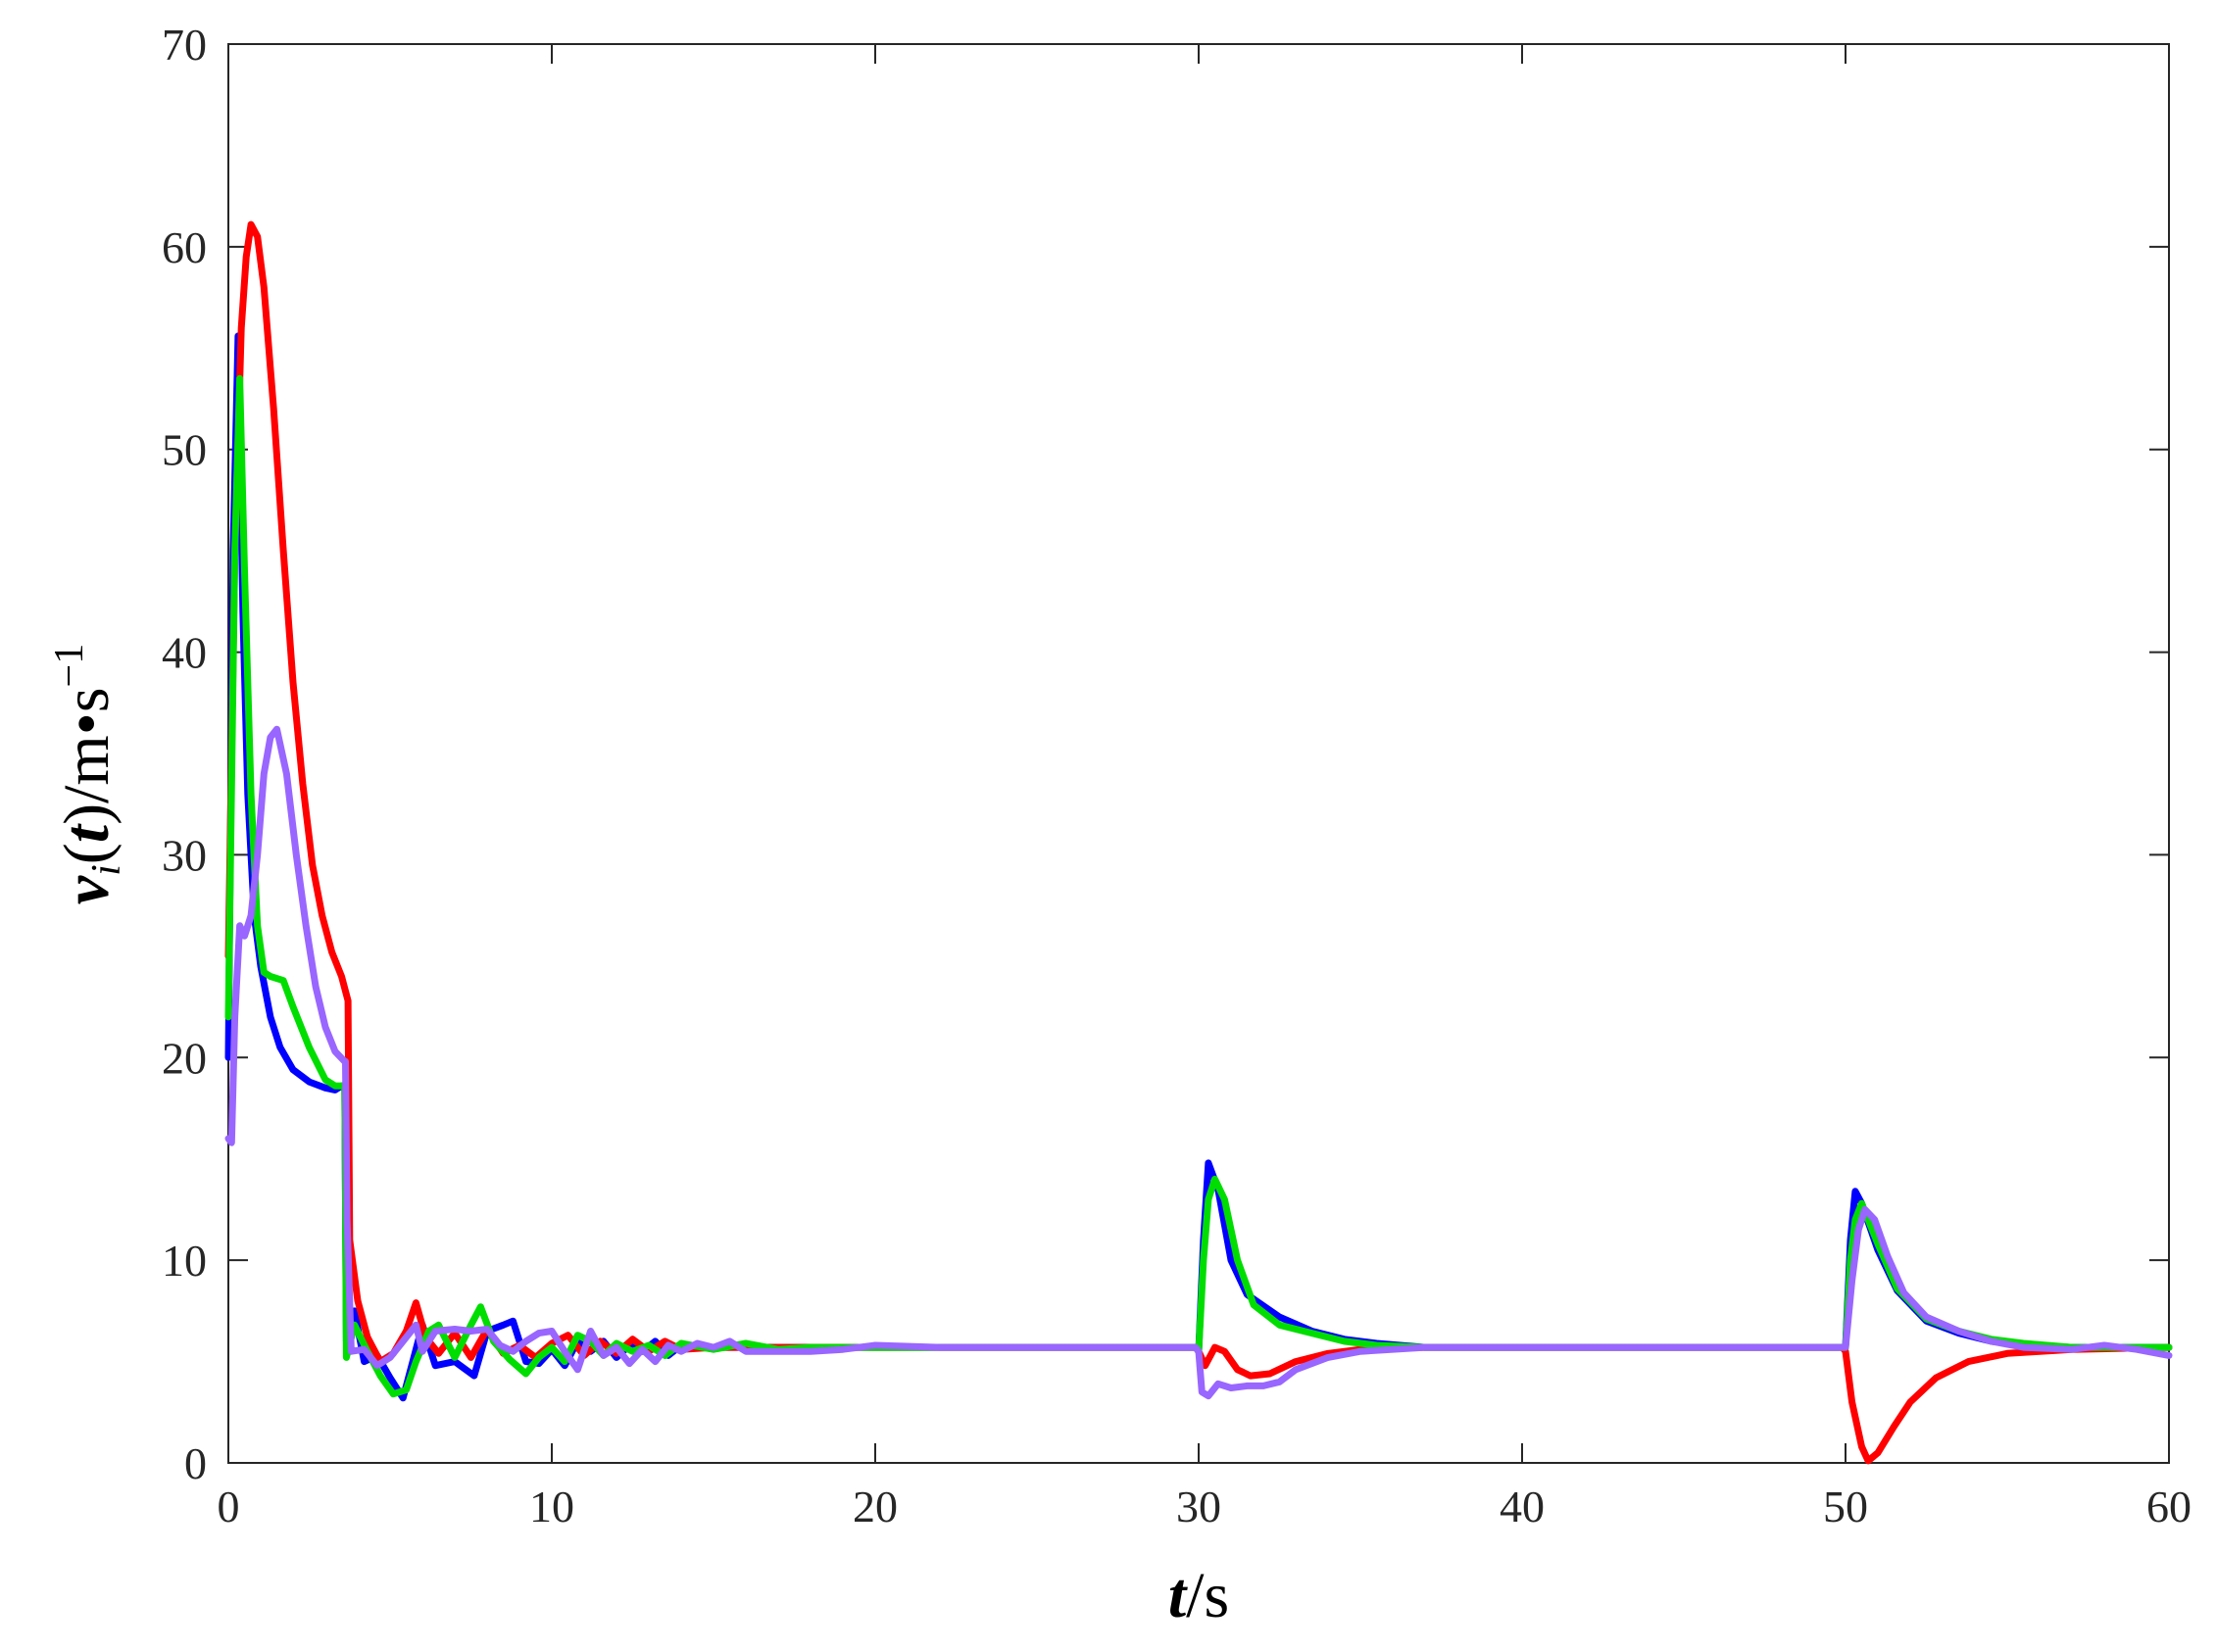  What do you see at coordinates (876, 1507) in the screenshot?
I see `x-tick-label-2: 20` at bounding box center [876, 1507].